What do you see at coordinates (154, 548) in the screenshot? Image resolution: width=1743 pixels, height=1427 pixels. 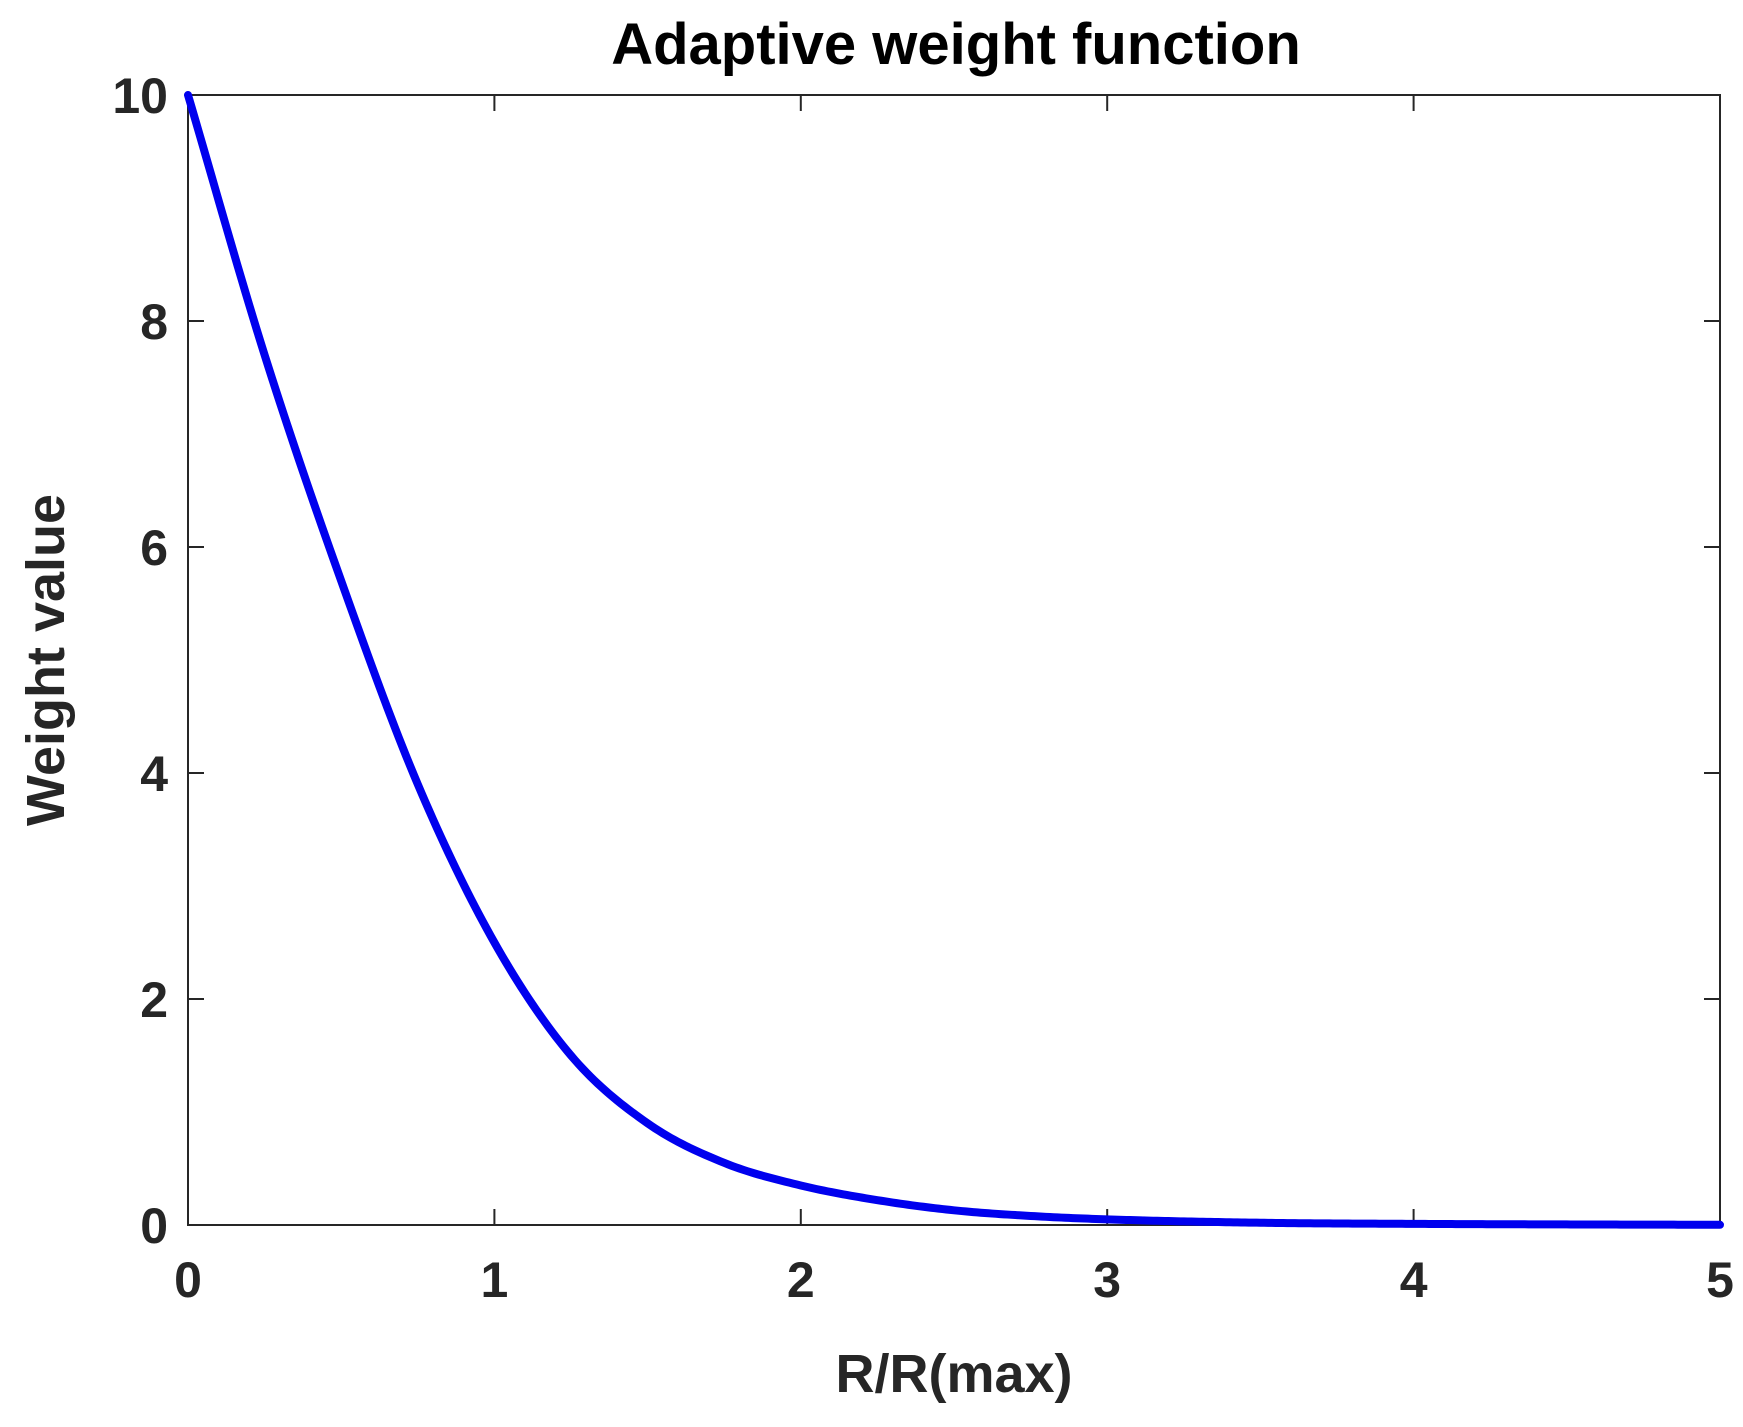 I see `y-tick-label: 6` at bounding box center [154, 548].